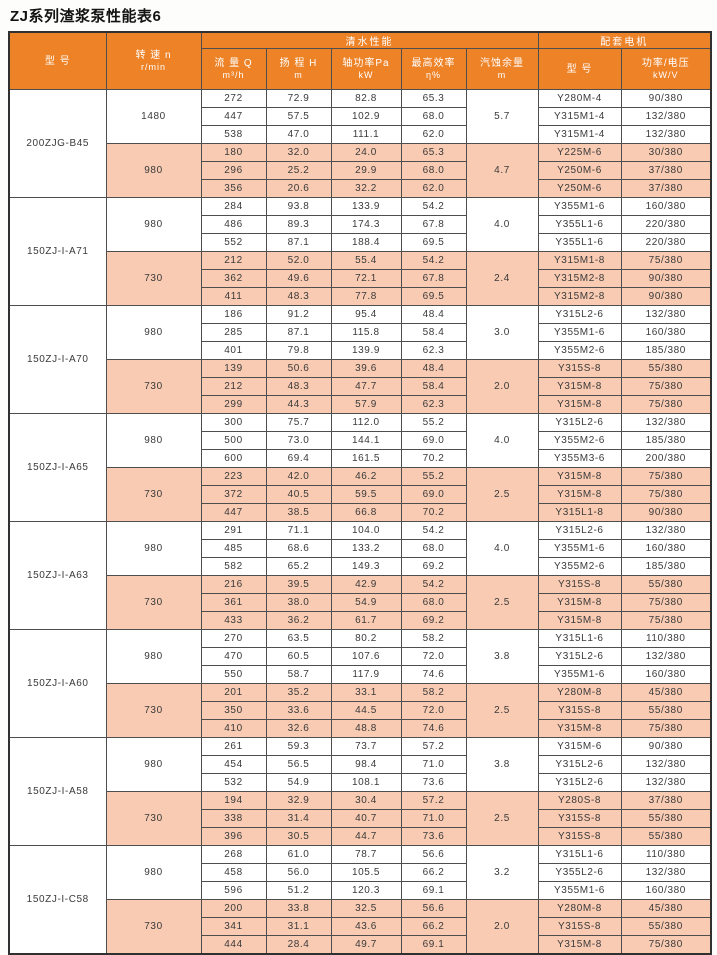 This screenshot has height=955, width=717. I want to click on head-cell: 33.8, so click(298, 908).